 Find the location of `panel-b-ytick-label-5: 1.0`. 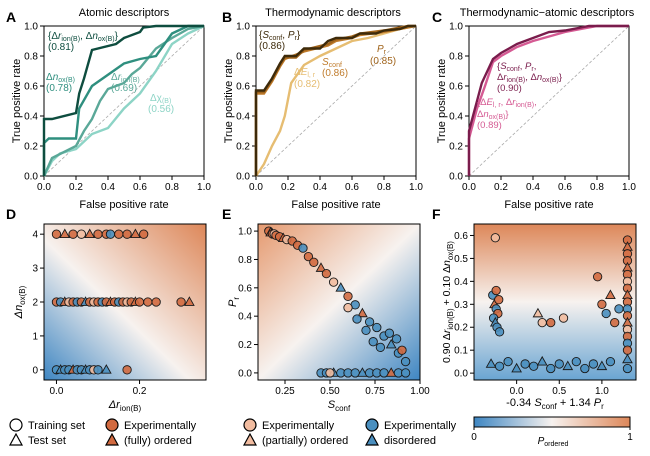

panel-b-ytick-label-5: 1.0 is located at coordinates (243, 27).